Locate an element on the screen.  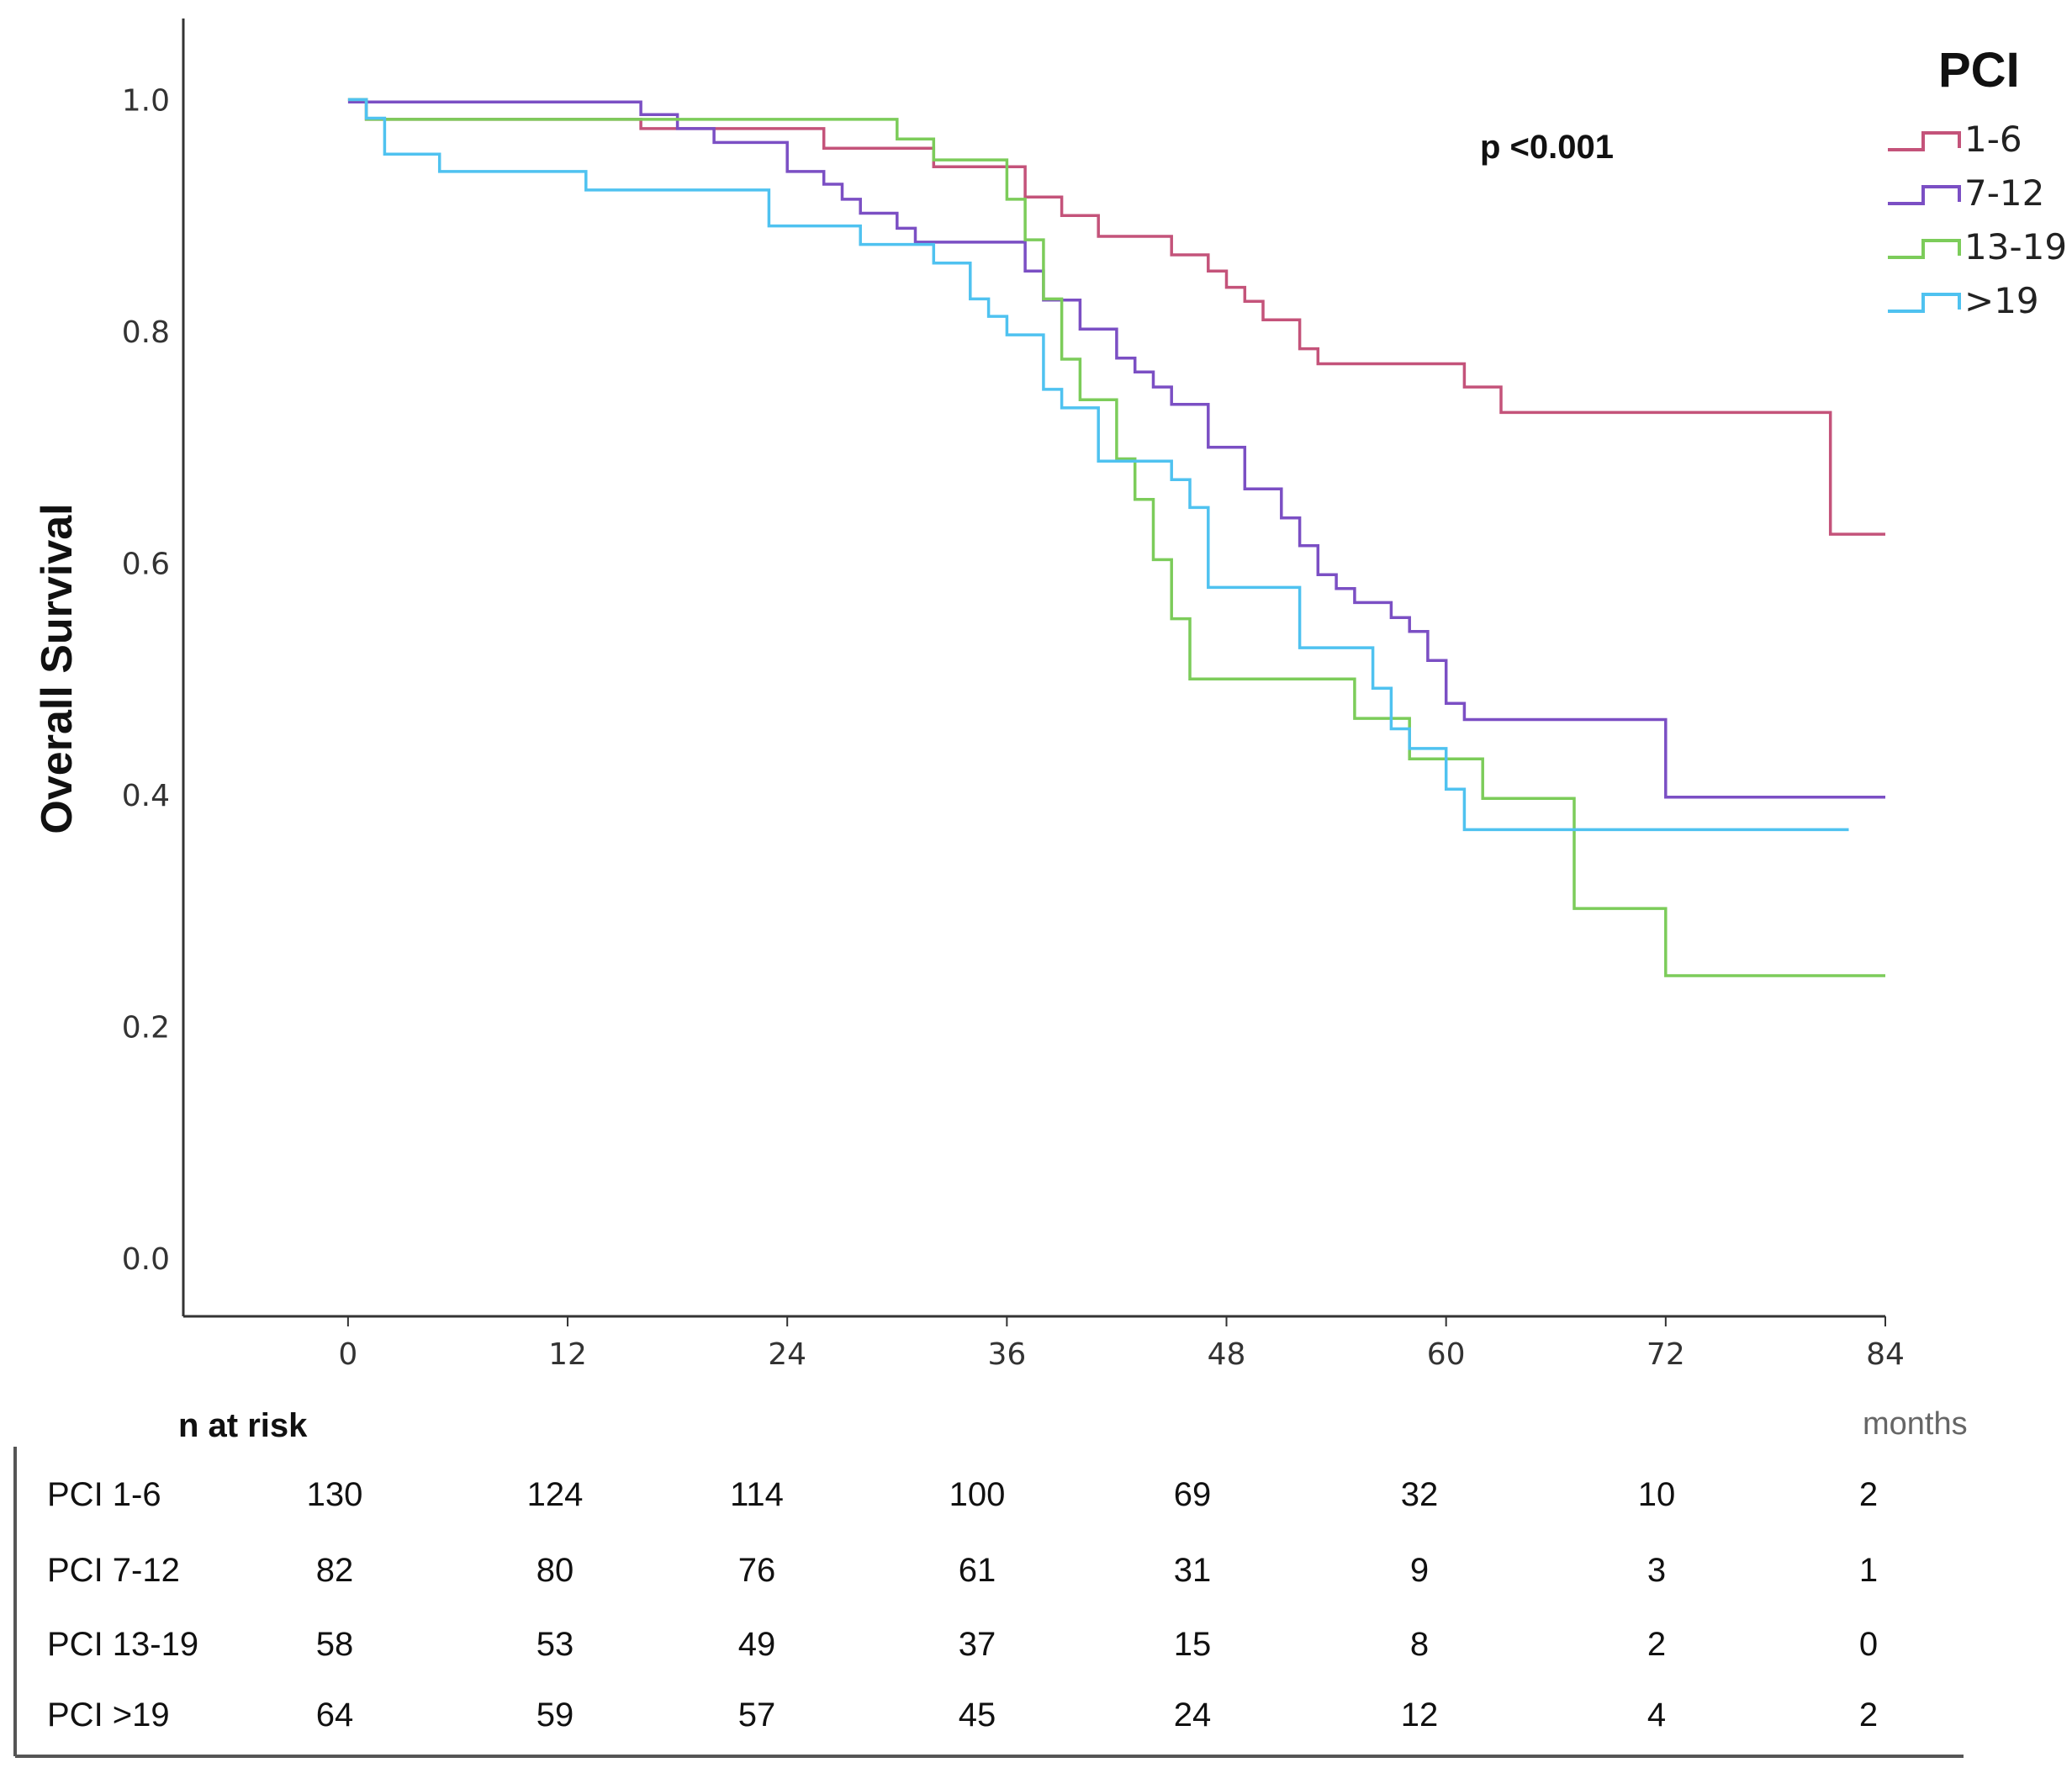
risk-cell: 114 is located at coordinates (757, 1494).